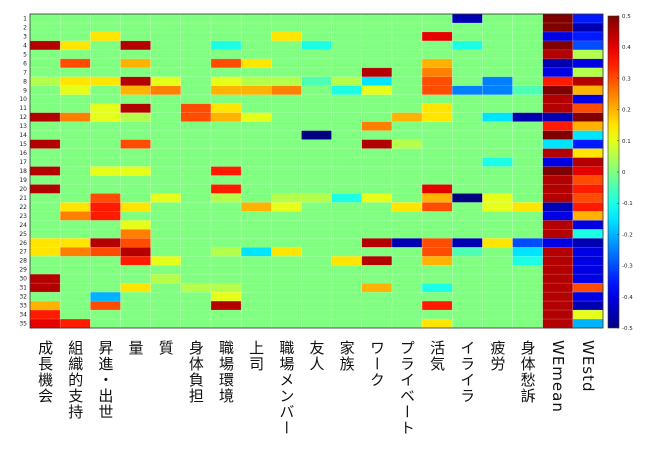 The height and width of the screenshot is (468, 650). I want to click on colorbar-tick-label: -0.4, so click(627, 298).